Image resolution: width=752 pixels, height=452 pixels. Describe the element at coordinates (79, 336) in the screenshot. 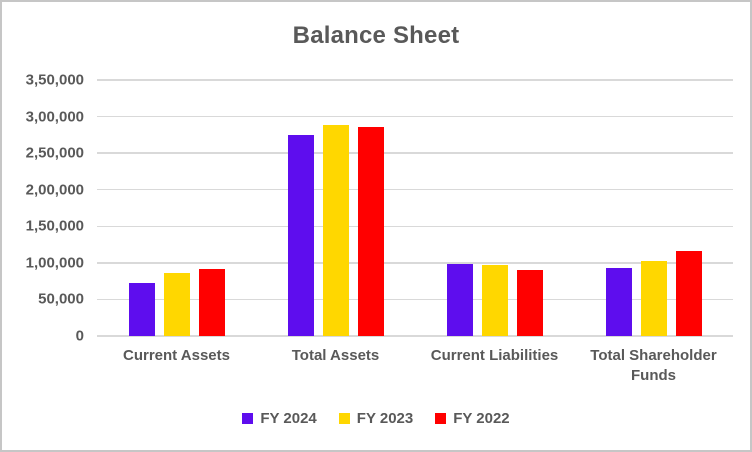

I see `y-axis-tick-label: 0` at that location.